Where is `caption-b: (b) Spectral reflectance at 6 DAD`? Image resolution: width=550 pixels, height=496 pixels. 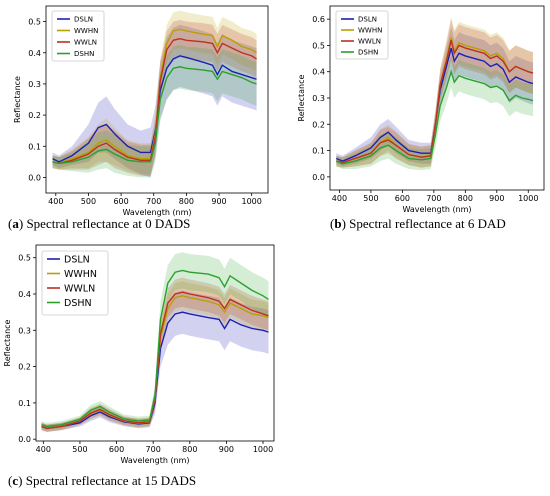 caption-b: (b) Spectral reflectance at 6 DAD is located at coordinates (418, 223).